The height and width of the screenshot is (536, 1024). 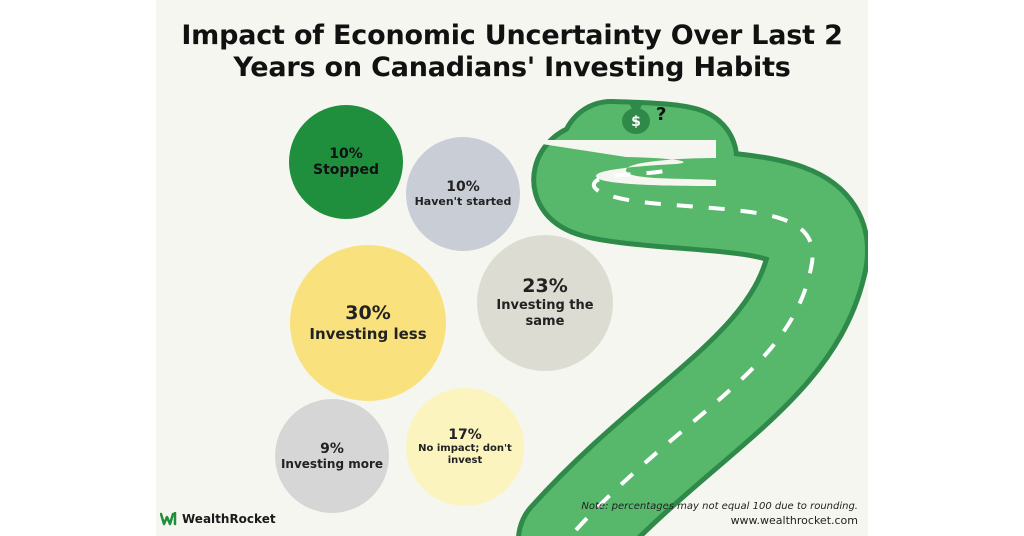 What do you see at coordinates (332, 463) in the screenshot?
I see `bubble-label: Investing more` at bounding box center [332, 463].